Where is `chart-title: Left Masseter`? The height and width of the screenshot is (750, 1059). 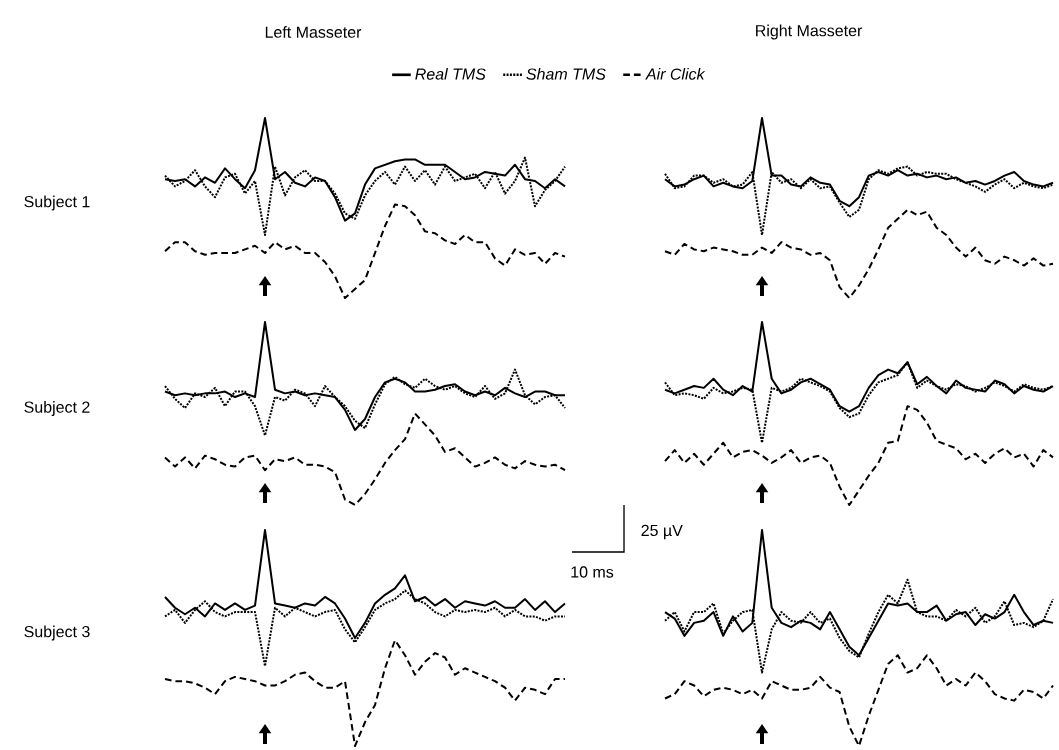
chart-title: Left Masseter is located at coordinates (313, 32).